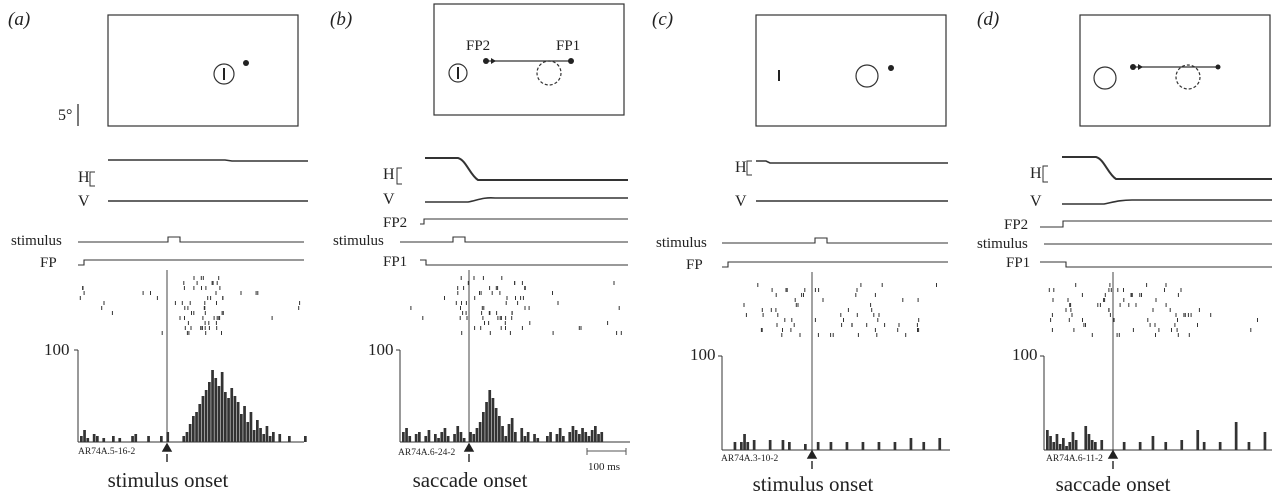 The width and height of the screenshot is (1277, 495). What do you see at coordinates (741, 167) in the screenshot?
I see `h-trace-label: H` at bounding box center [741, 167].